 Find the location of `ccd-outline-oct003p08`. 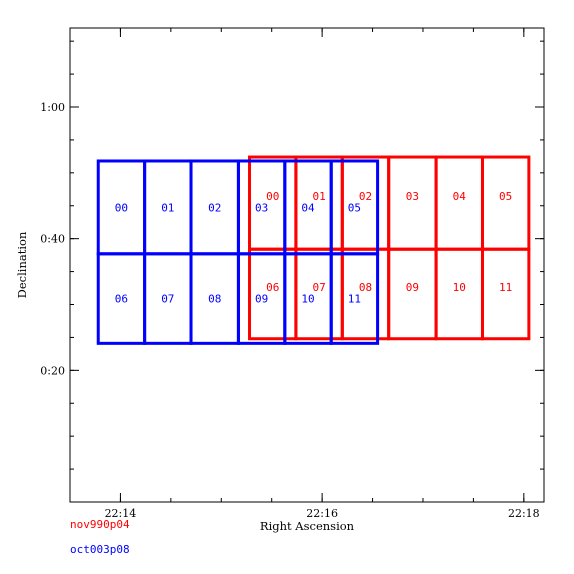

ccd-outline-oct003p08 is located at coordinates (354, 298).